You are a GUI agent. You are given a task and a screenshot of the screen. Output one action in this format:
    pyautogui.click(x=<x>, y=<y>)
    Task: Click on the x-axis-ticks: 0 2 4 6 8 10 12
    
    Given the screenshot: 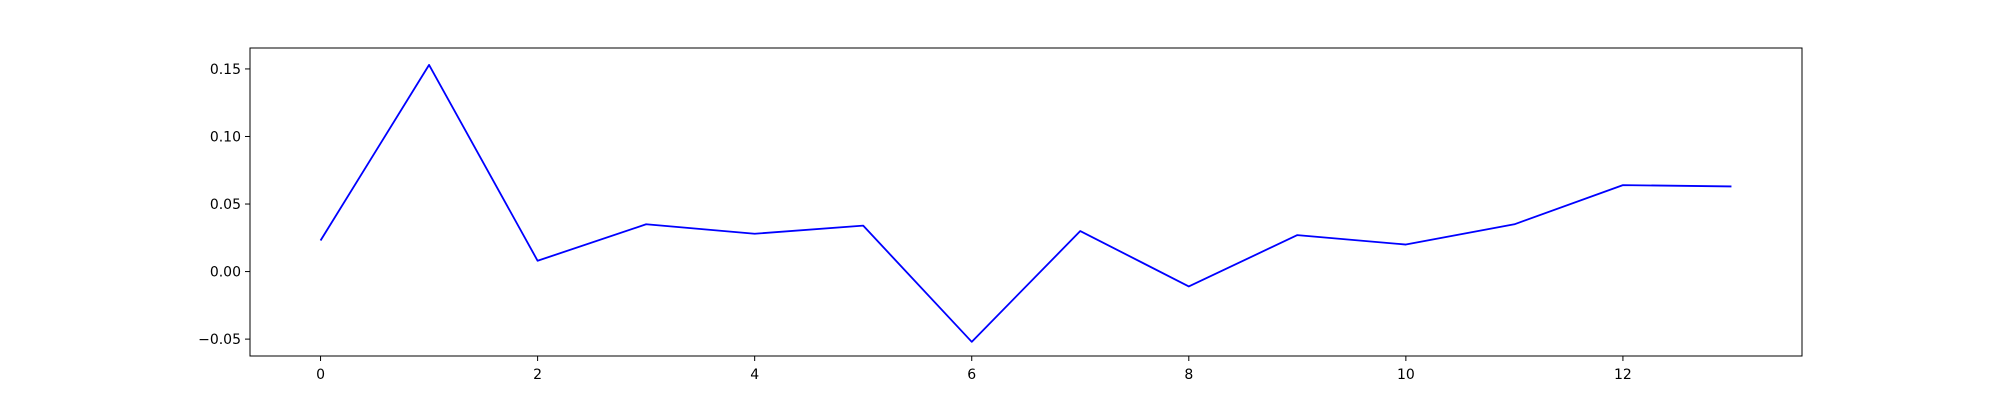 What is the action you would take?
    pyautogui.click(x=974, y=369)
    